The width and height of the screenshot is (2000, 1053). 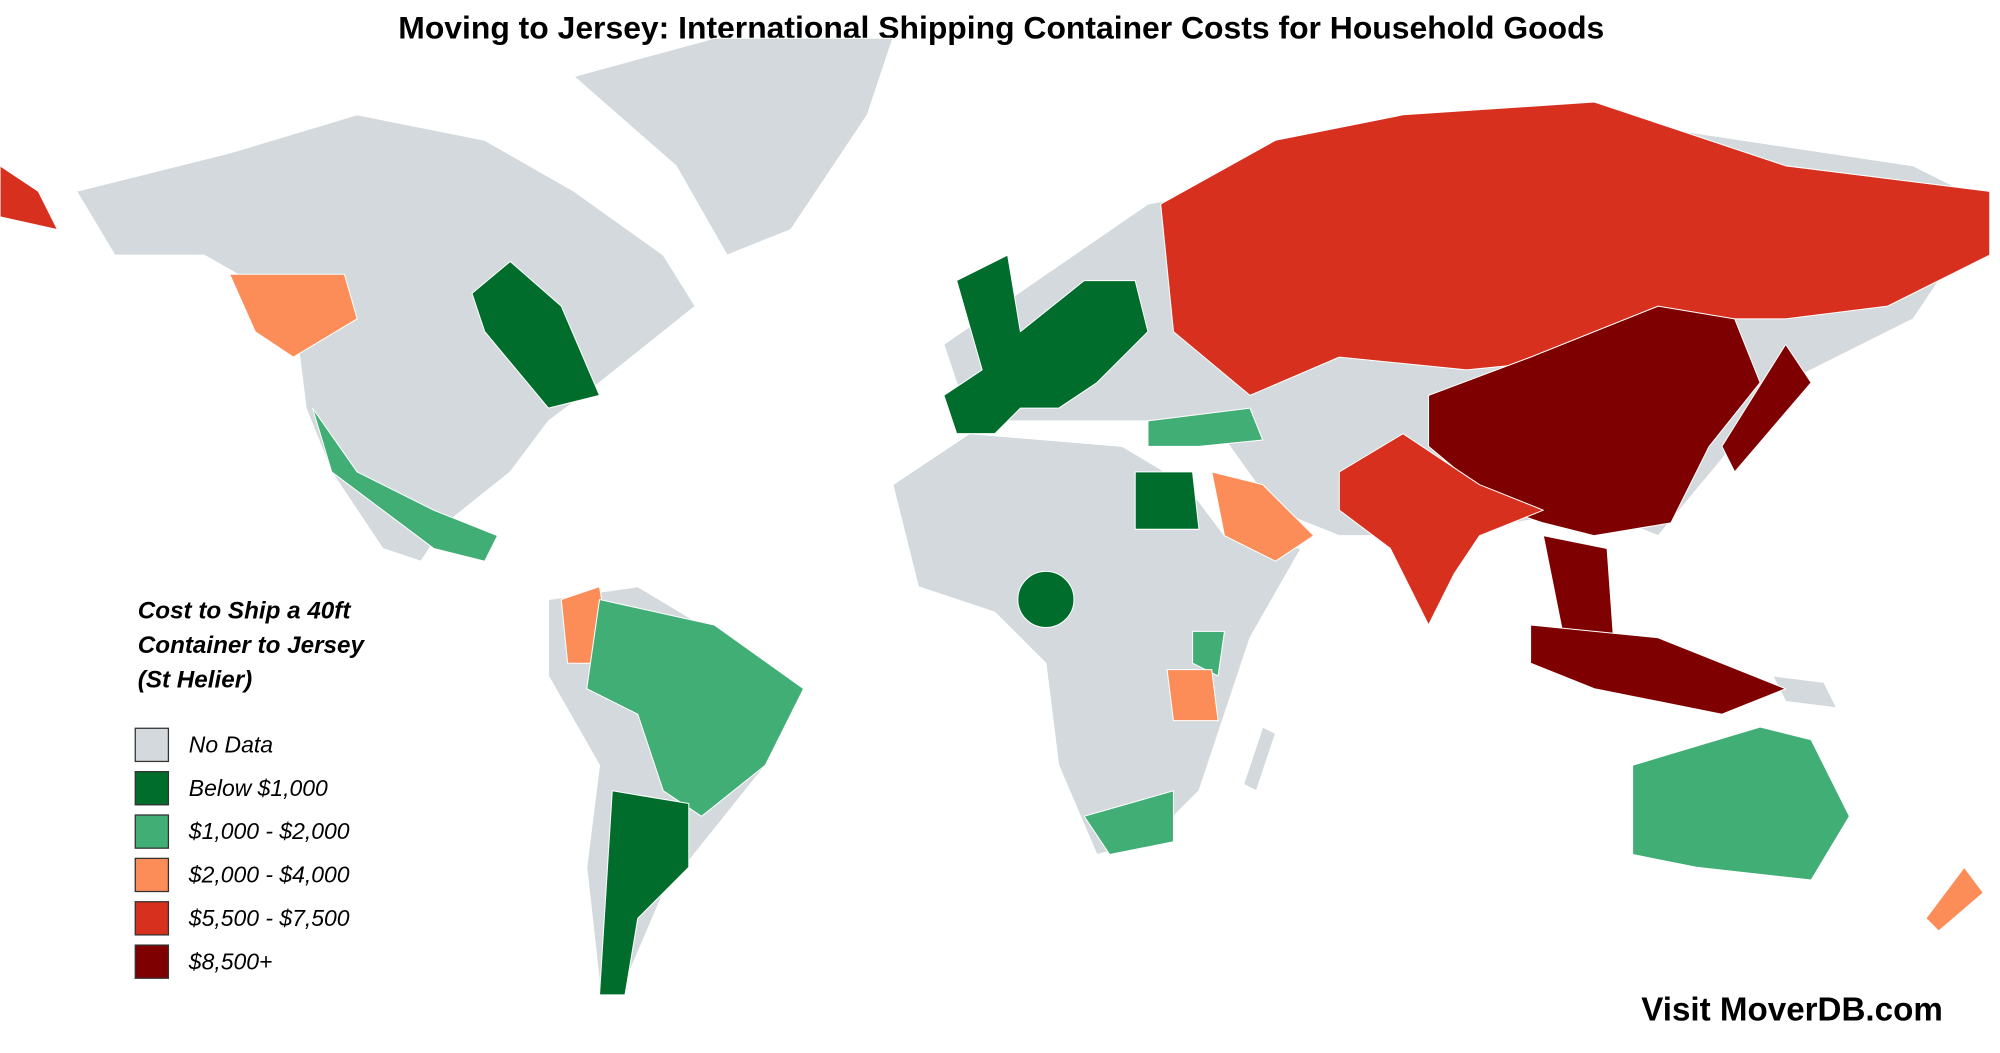 I want to click on legend-label: $5,500 - $7,500, so click(x=269, y=918).